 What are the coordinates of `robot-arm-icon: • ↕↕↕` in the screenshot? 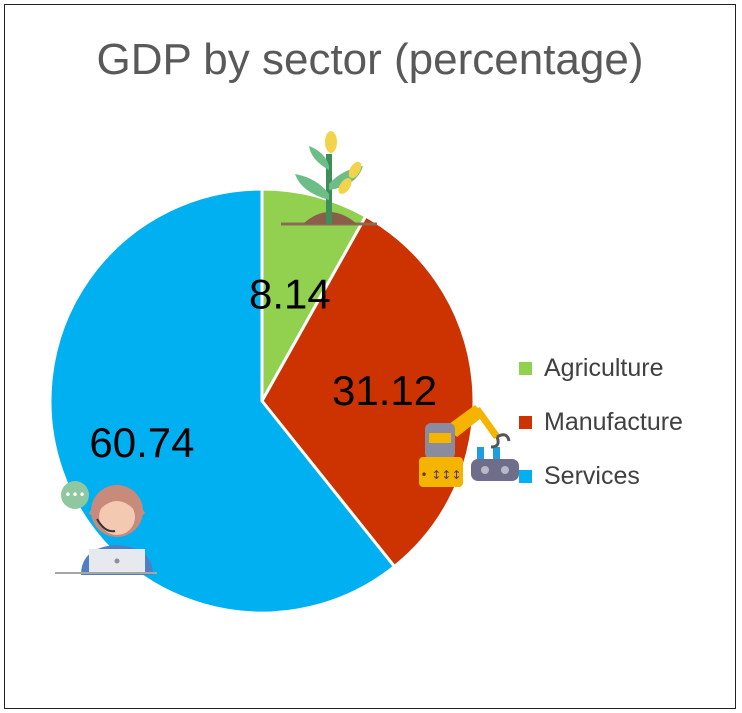 It's located at (469, 446).